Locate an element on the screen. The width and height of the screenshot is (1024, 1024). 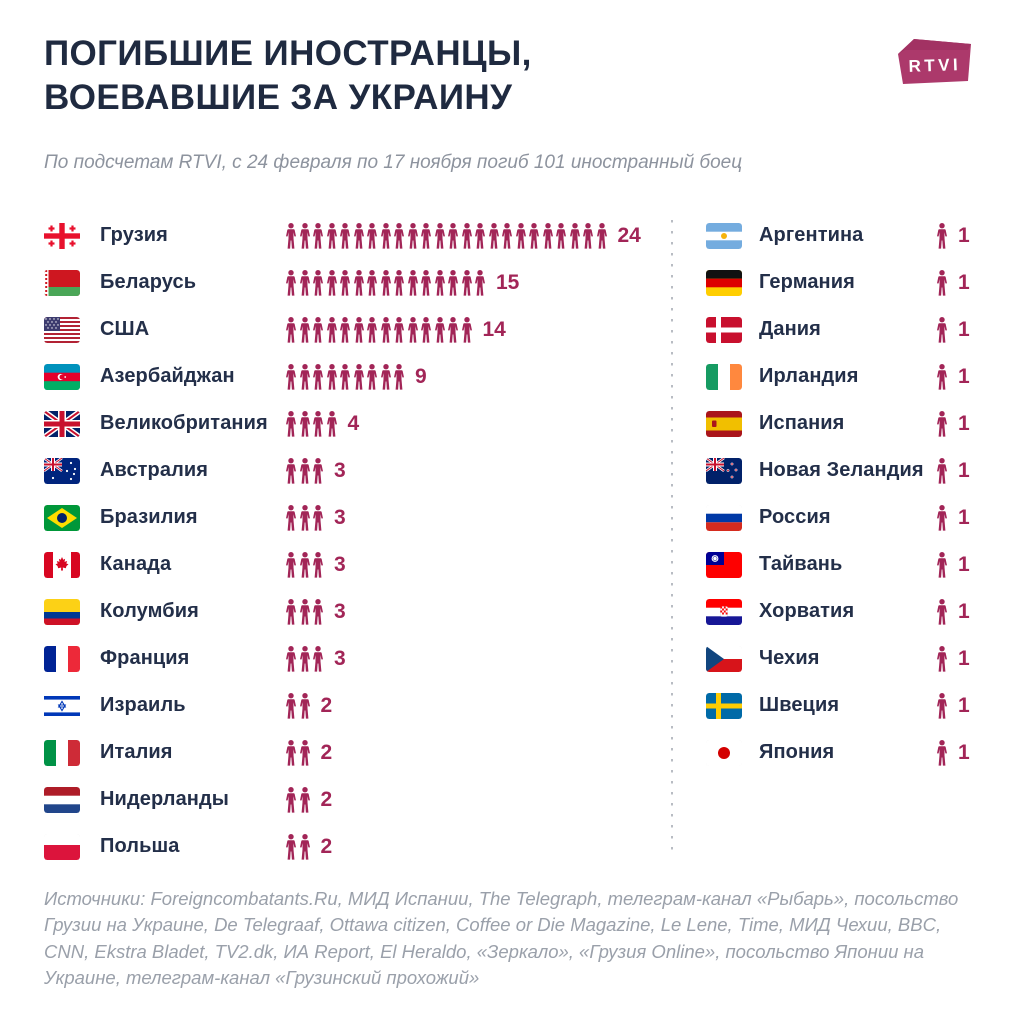
country-label: Тайвань is located at coordinates (801, 564).